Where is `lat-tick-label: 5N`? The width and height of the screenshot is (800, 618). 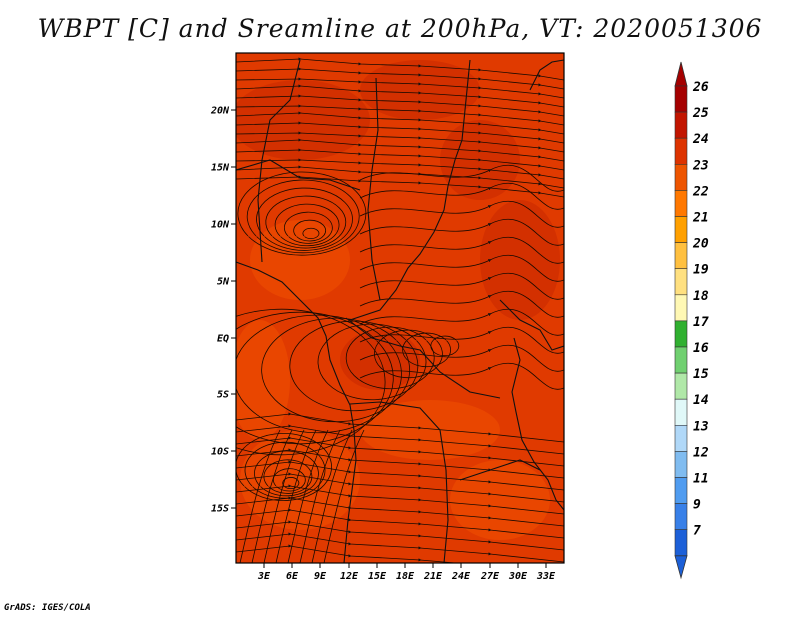 lat-tick-label: 5N is located at coordinates (223, 282).